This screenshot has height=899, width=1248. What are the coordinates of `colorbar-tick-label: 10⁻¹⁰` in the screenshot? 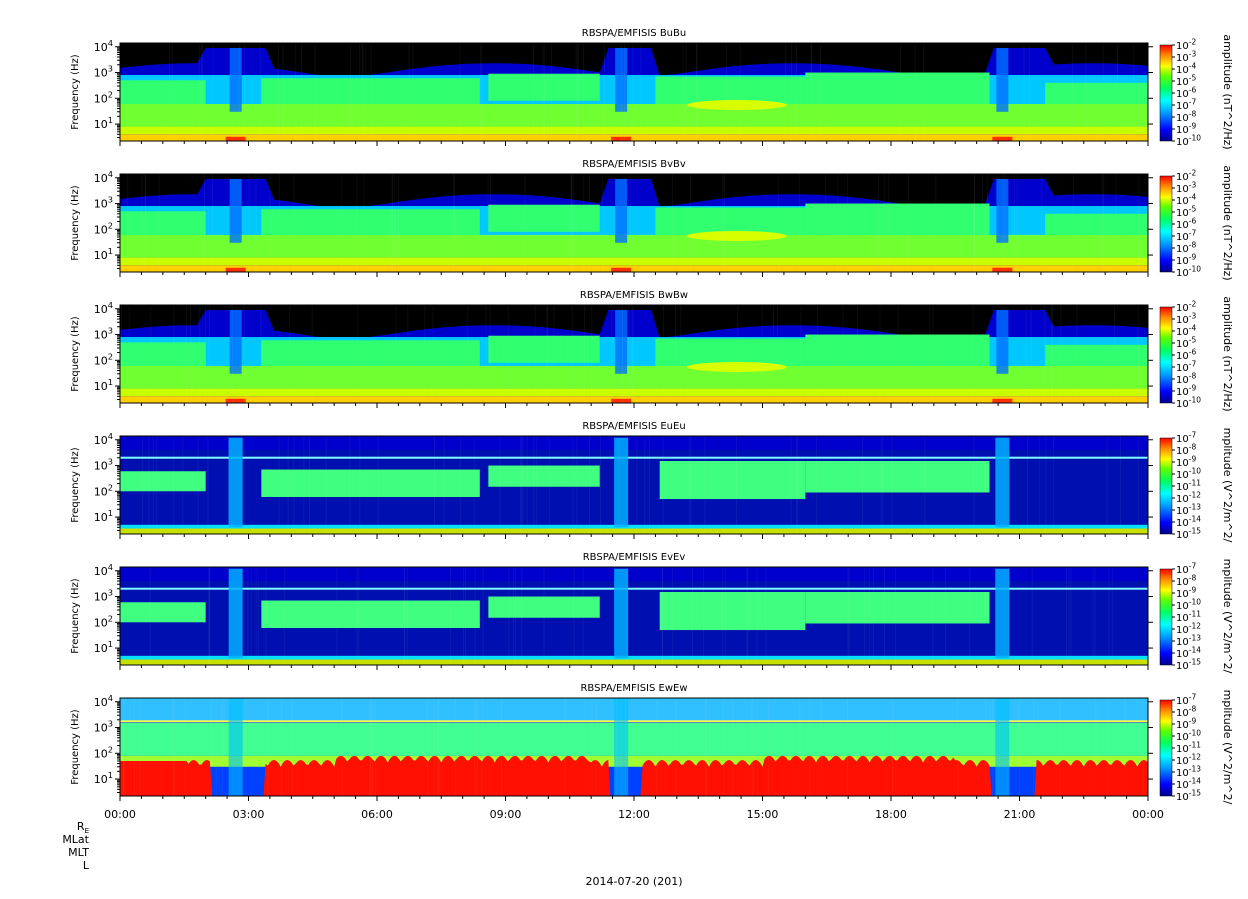 It's located at (1188, 605).